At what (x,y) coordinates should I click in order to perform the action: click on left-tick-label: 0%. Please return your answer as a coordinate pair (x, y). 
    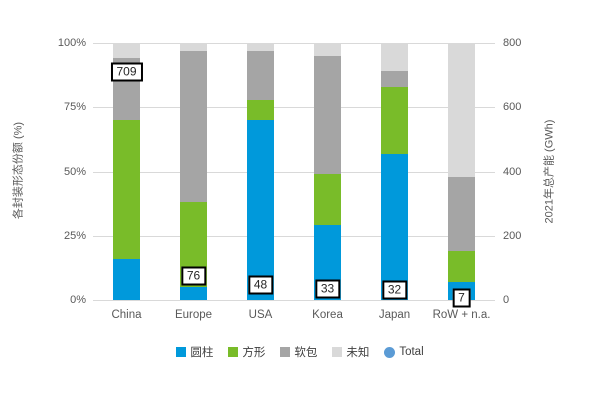
    Looking at the image, I should click on (78, 300).